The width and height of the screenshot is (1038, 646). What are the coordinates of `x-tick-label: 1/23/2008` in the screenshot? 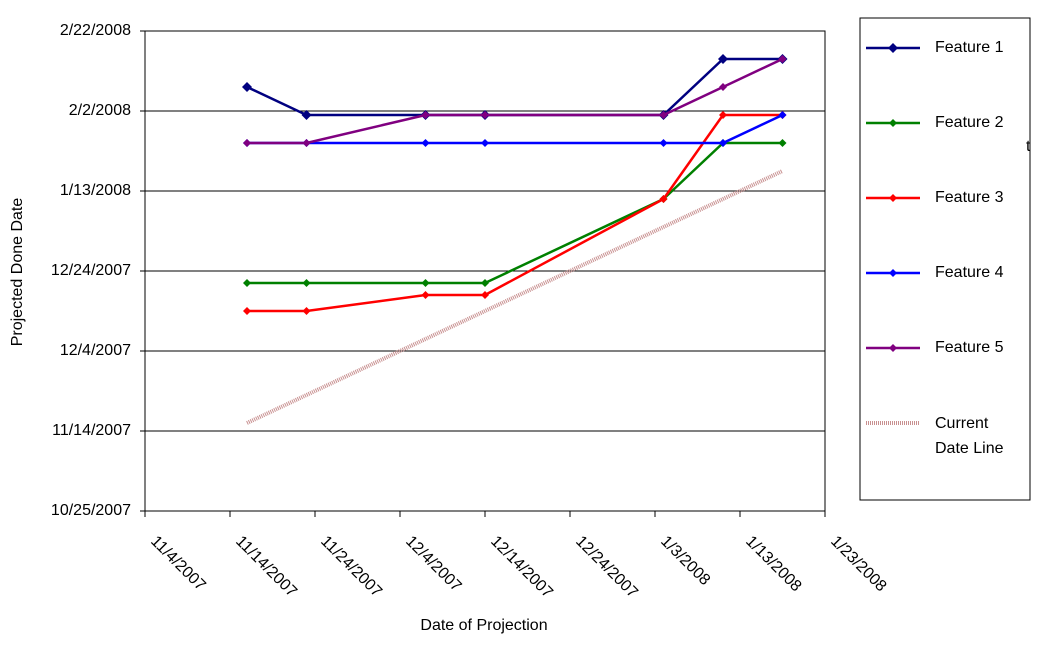 It's located at (858, 564).